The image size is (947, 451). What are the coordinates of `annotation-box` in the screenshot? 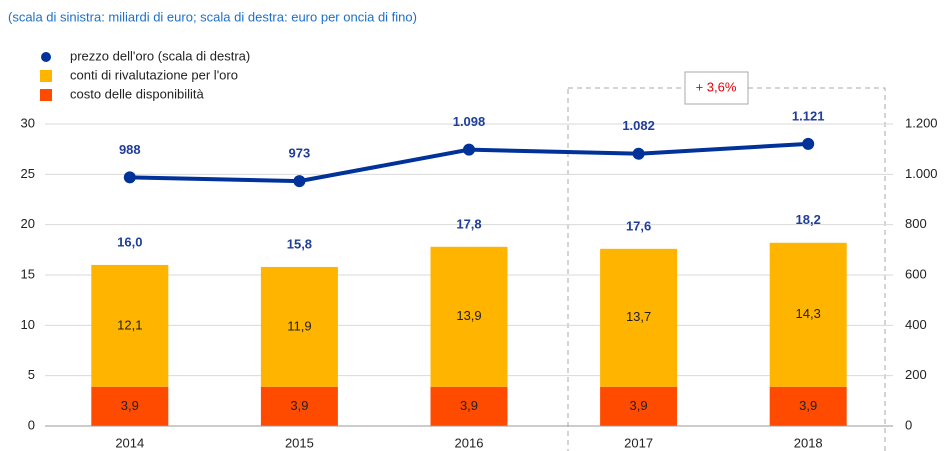 It's located at (716, 88).